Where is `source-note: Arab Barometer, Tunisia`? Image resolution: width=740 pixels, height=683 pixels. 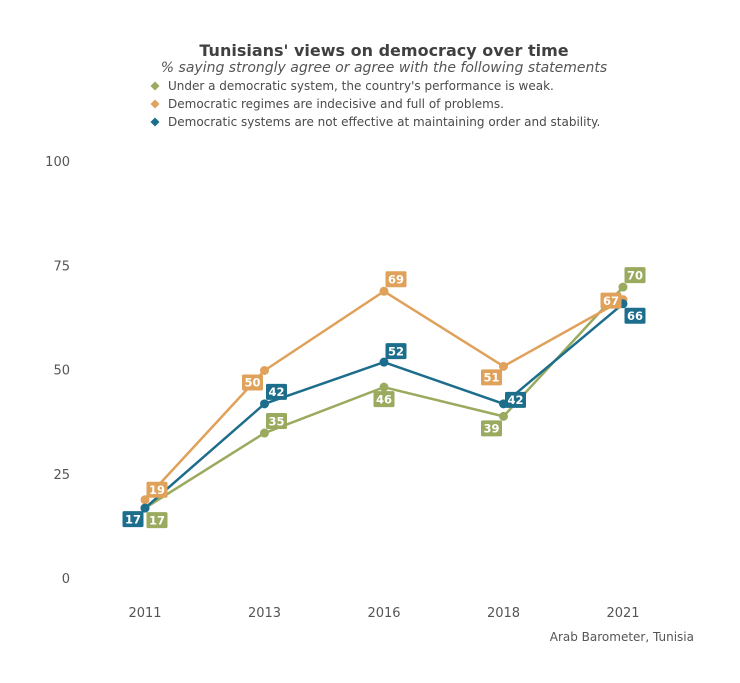
source-note: Arab Barometer, Tunisia is located at coordinates (622, 637).